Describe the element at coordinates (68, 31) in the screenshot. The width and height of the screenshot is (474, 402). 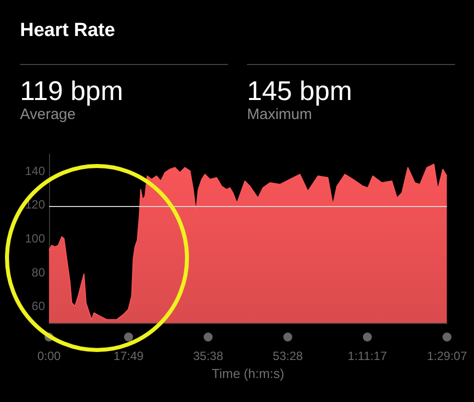
I see `chart-title: Heart Rate` at that location.